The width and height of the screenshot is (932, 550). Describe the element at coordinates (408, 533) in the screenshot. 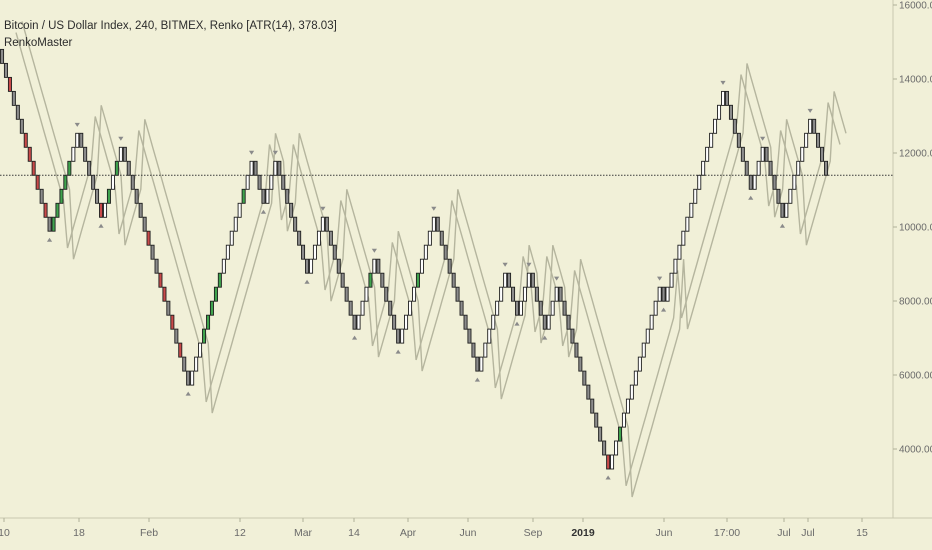

I see `x-tick-label: Apr` at that location.